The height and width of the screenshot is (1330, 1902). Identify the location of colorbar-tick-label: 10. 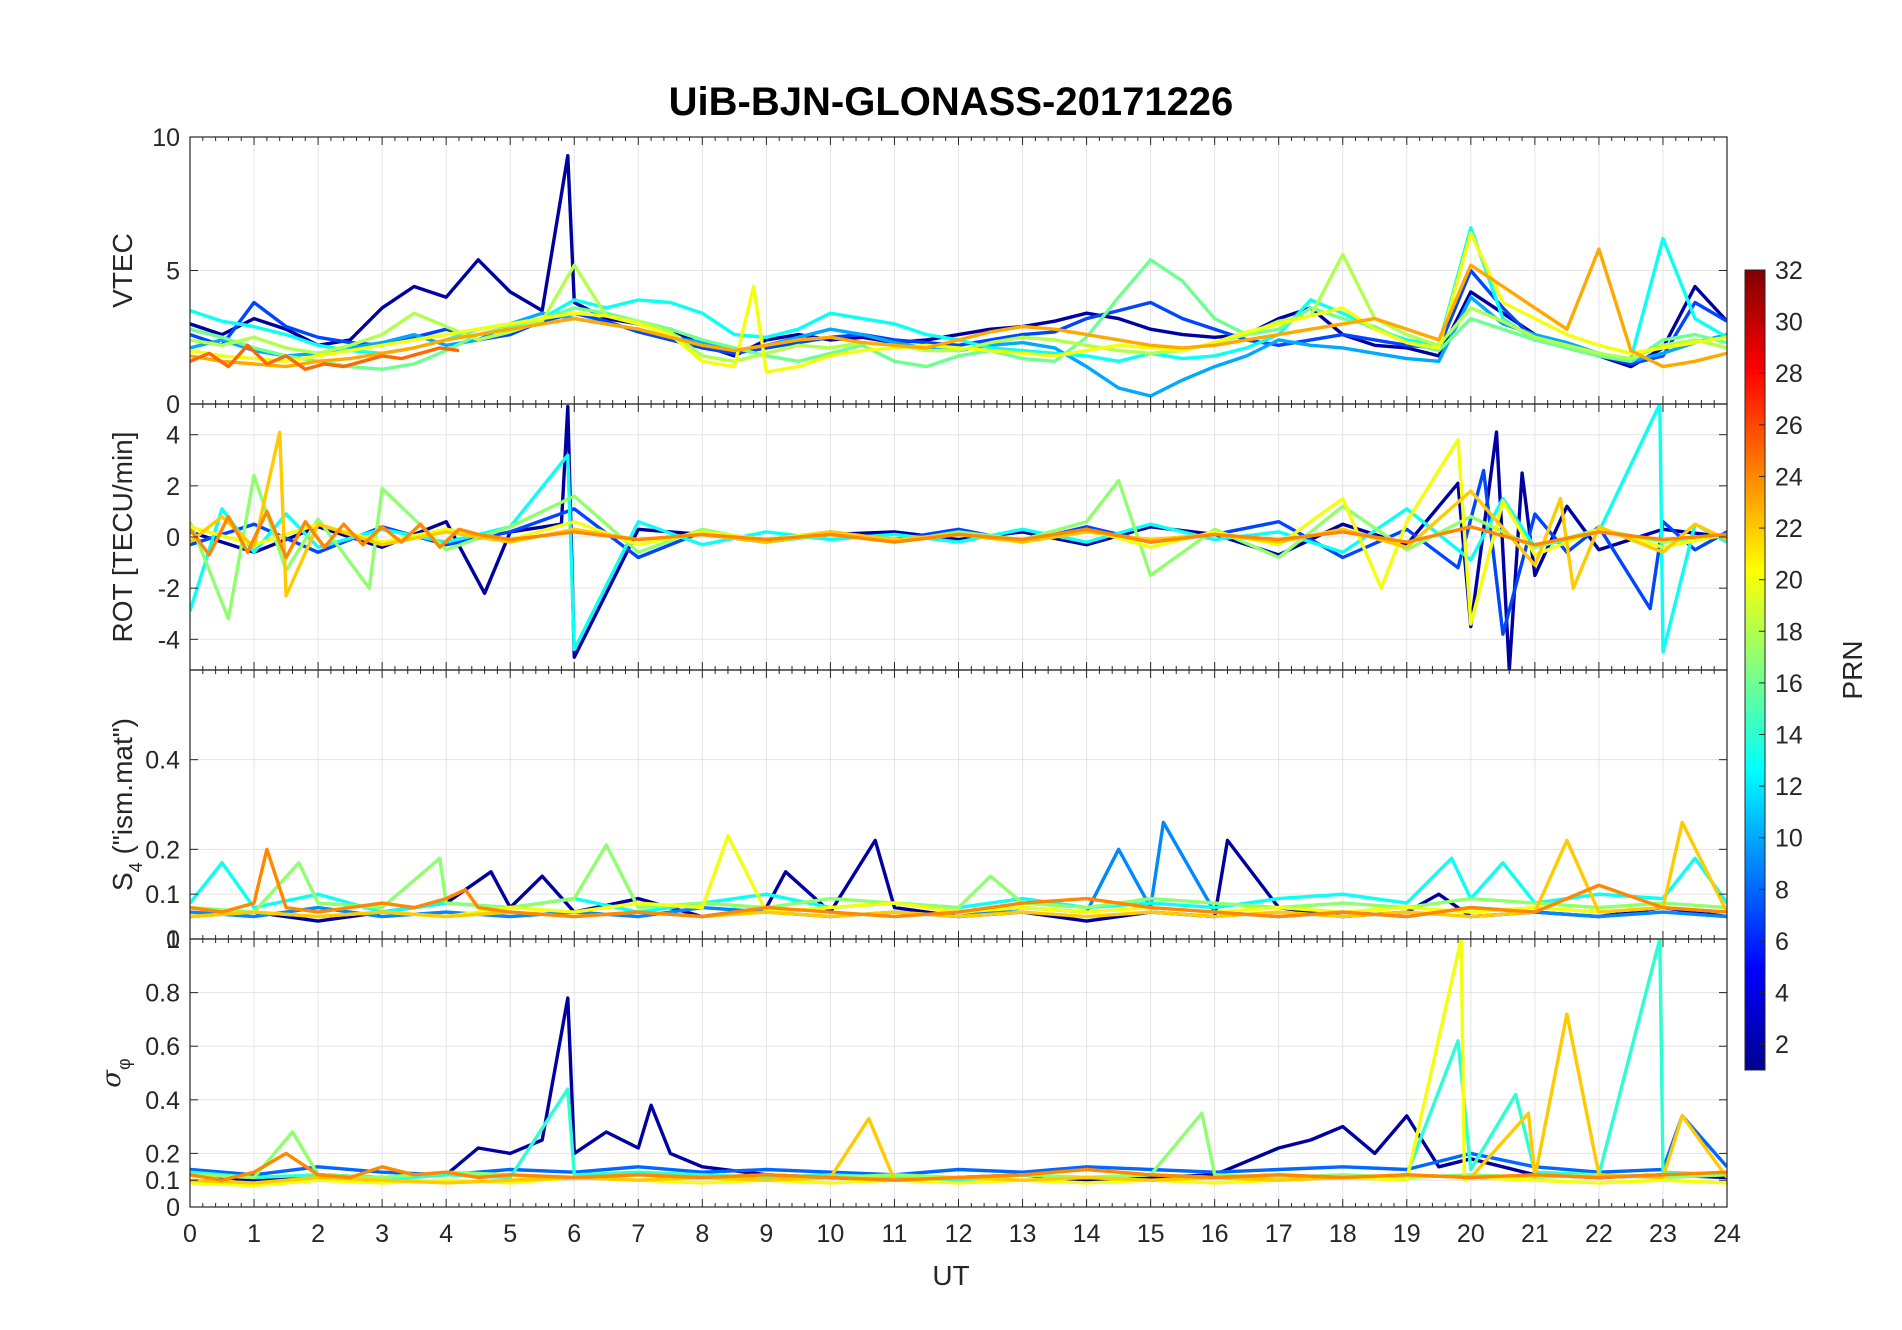
(1789, 839).